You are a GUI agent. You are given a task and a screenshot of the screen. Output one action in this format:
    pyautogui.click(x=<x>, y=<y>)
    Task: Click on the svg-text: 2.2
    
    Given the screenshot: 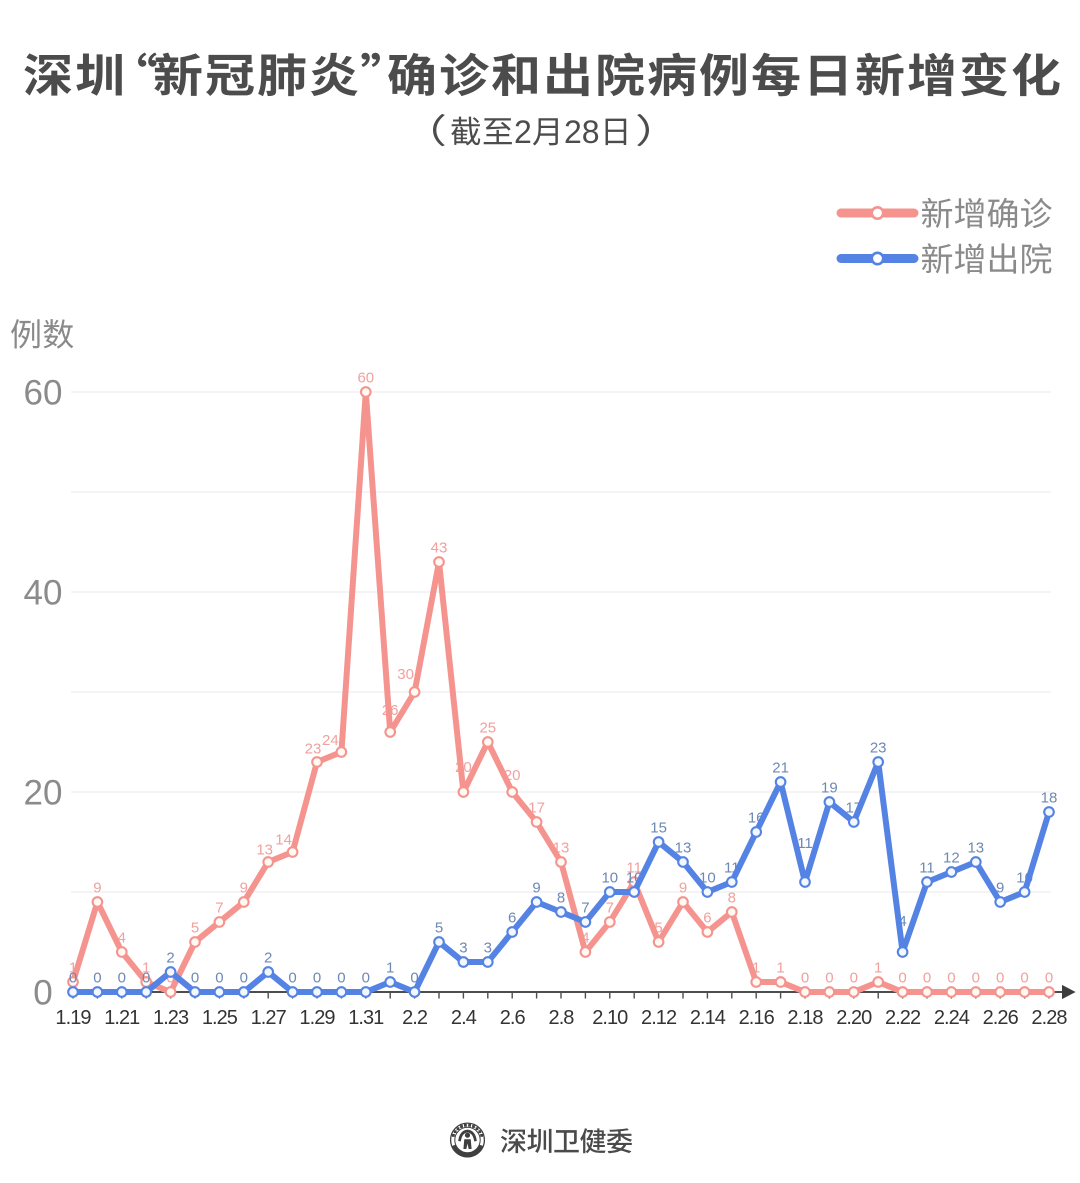 What is the action you would take?
    pyautogui.click(x=415, y=1018)
    